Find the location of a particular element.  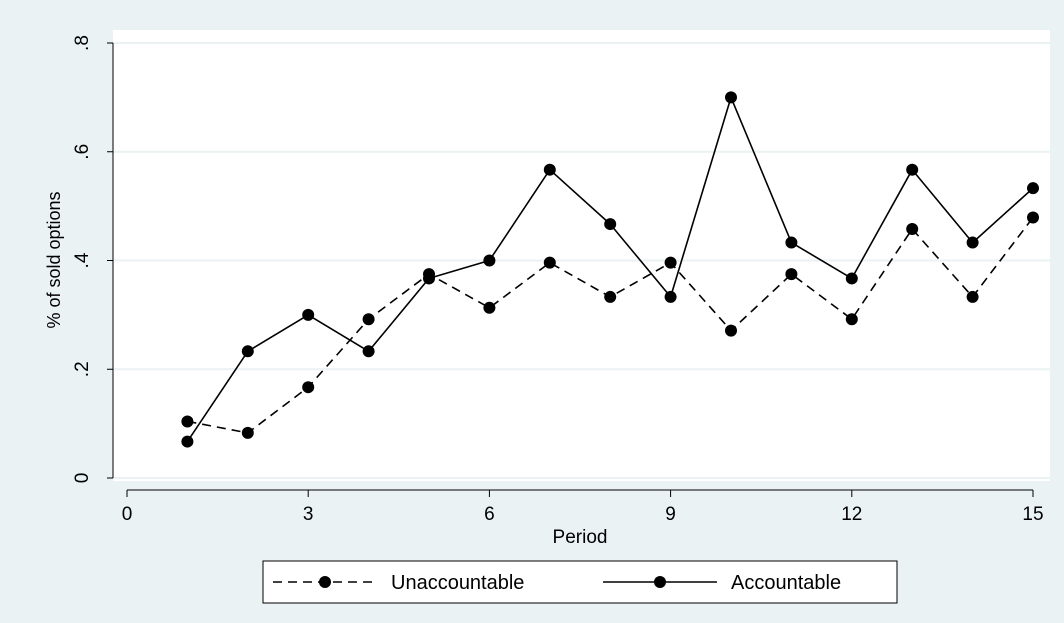

y-tick-label-0: 0 is located at coordinates (82, 478).